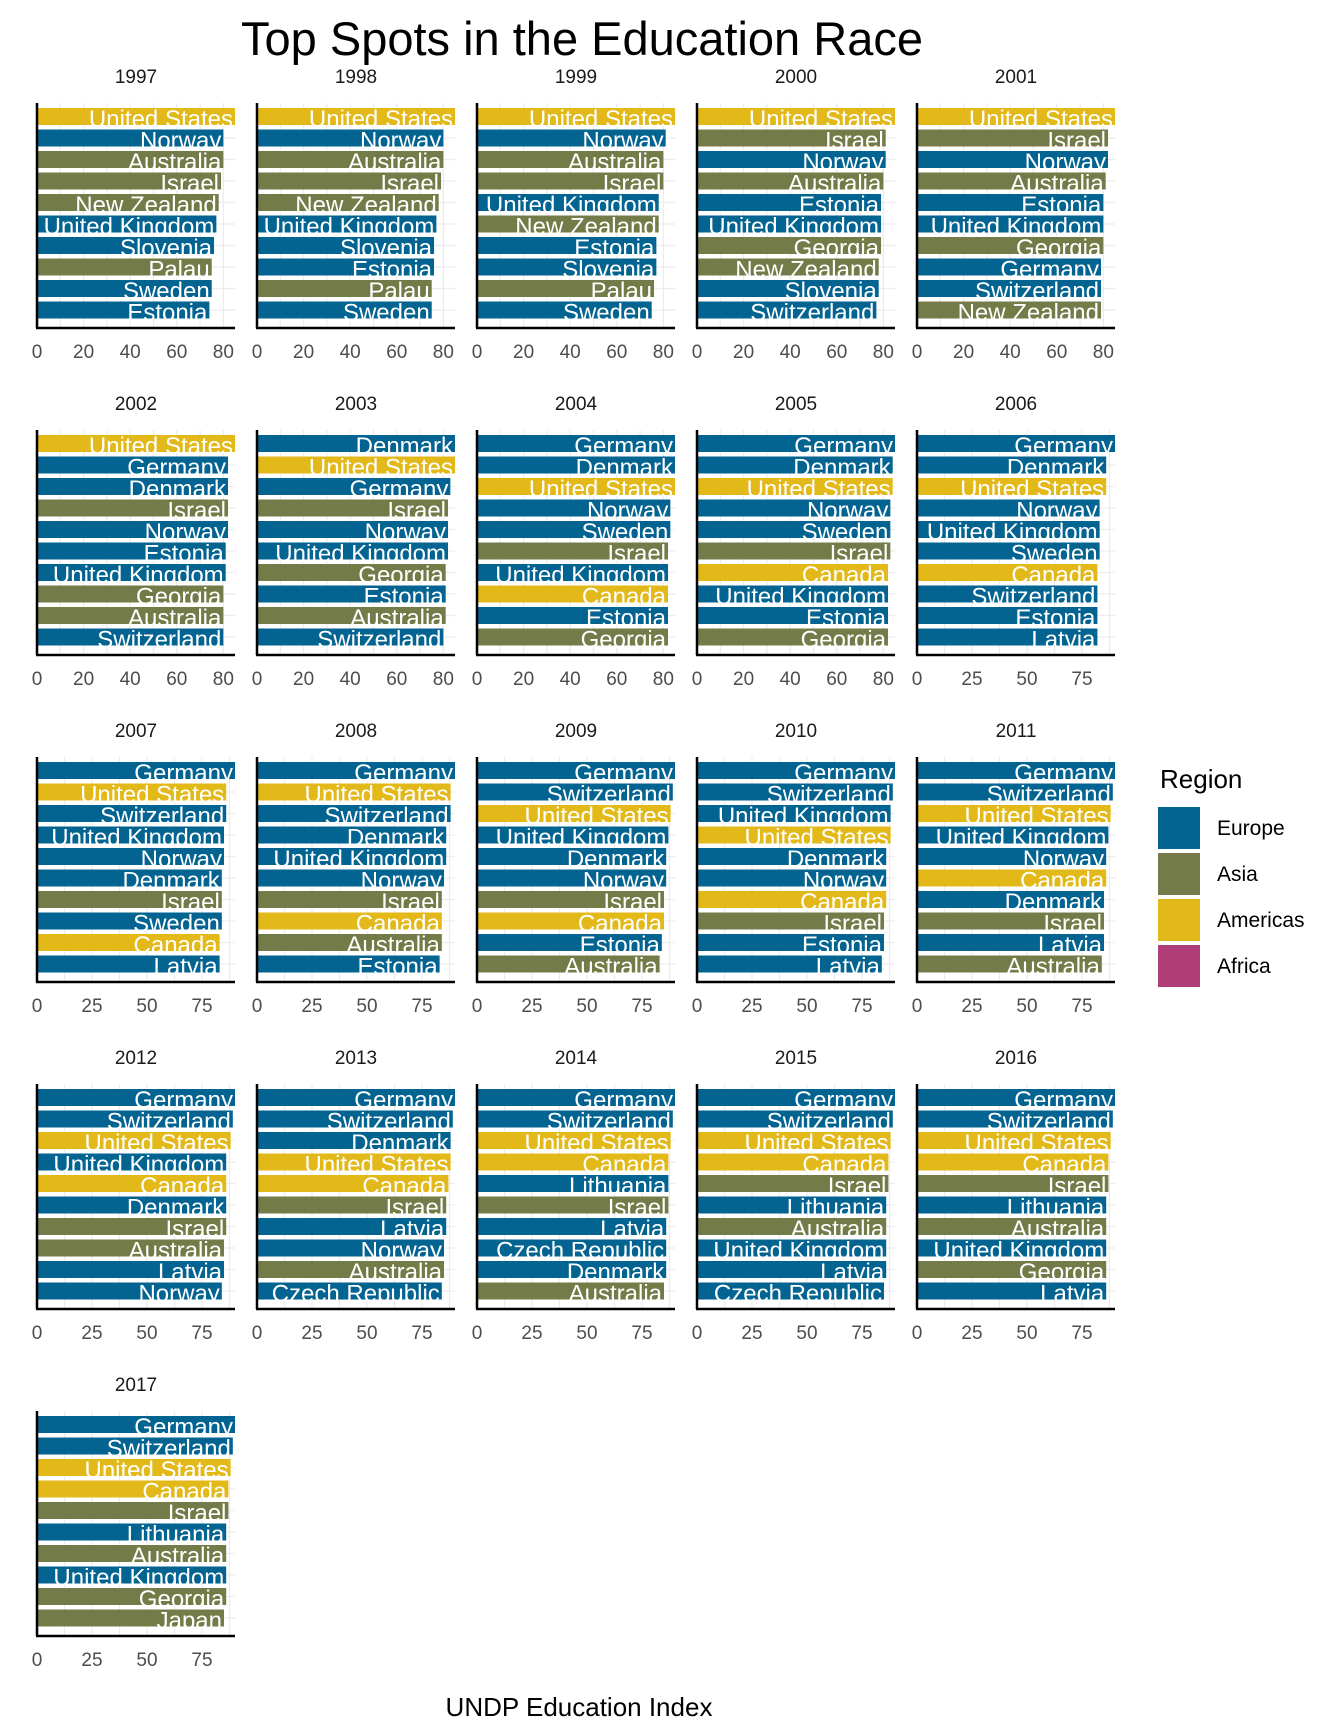 Image resolution: width=1344 pixels, height=1728 pixels. I want to click on legend: Region Europe Asia Americas Africa, so click(1231, 875).